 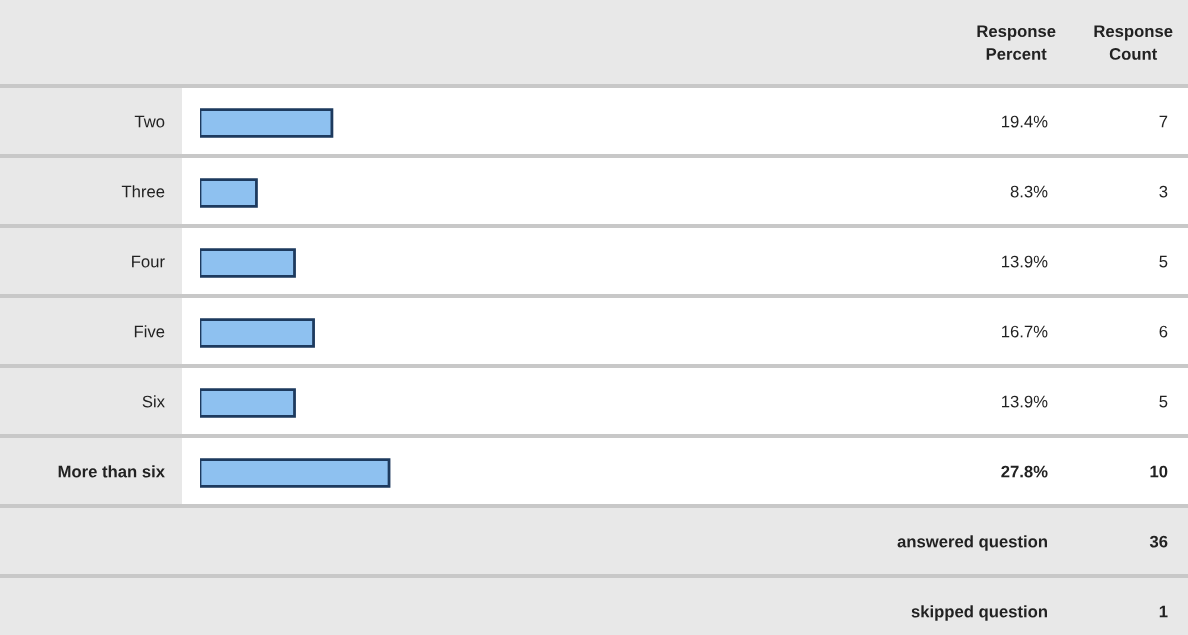 I want to click on text: 3, so click(x=1163, y=191).